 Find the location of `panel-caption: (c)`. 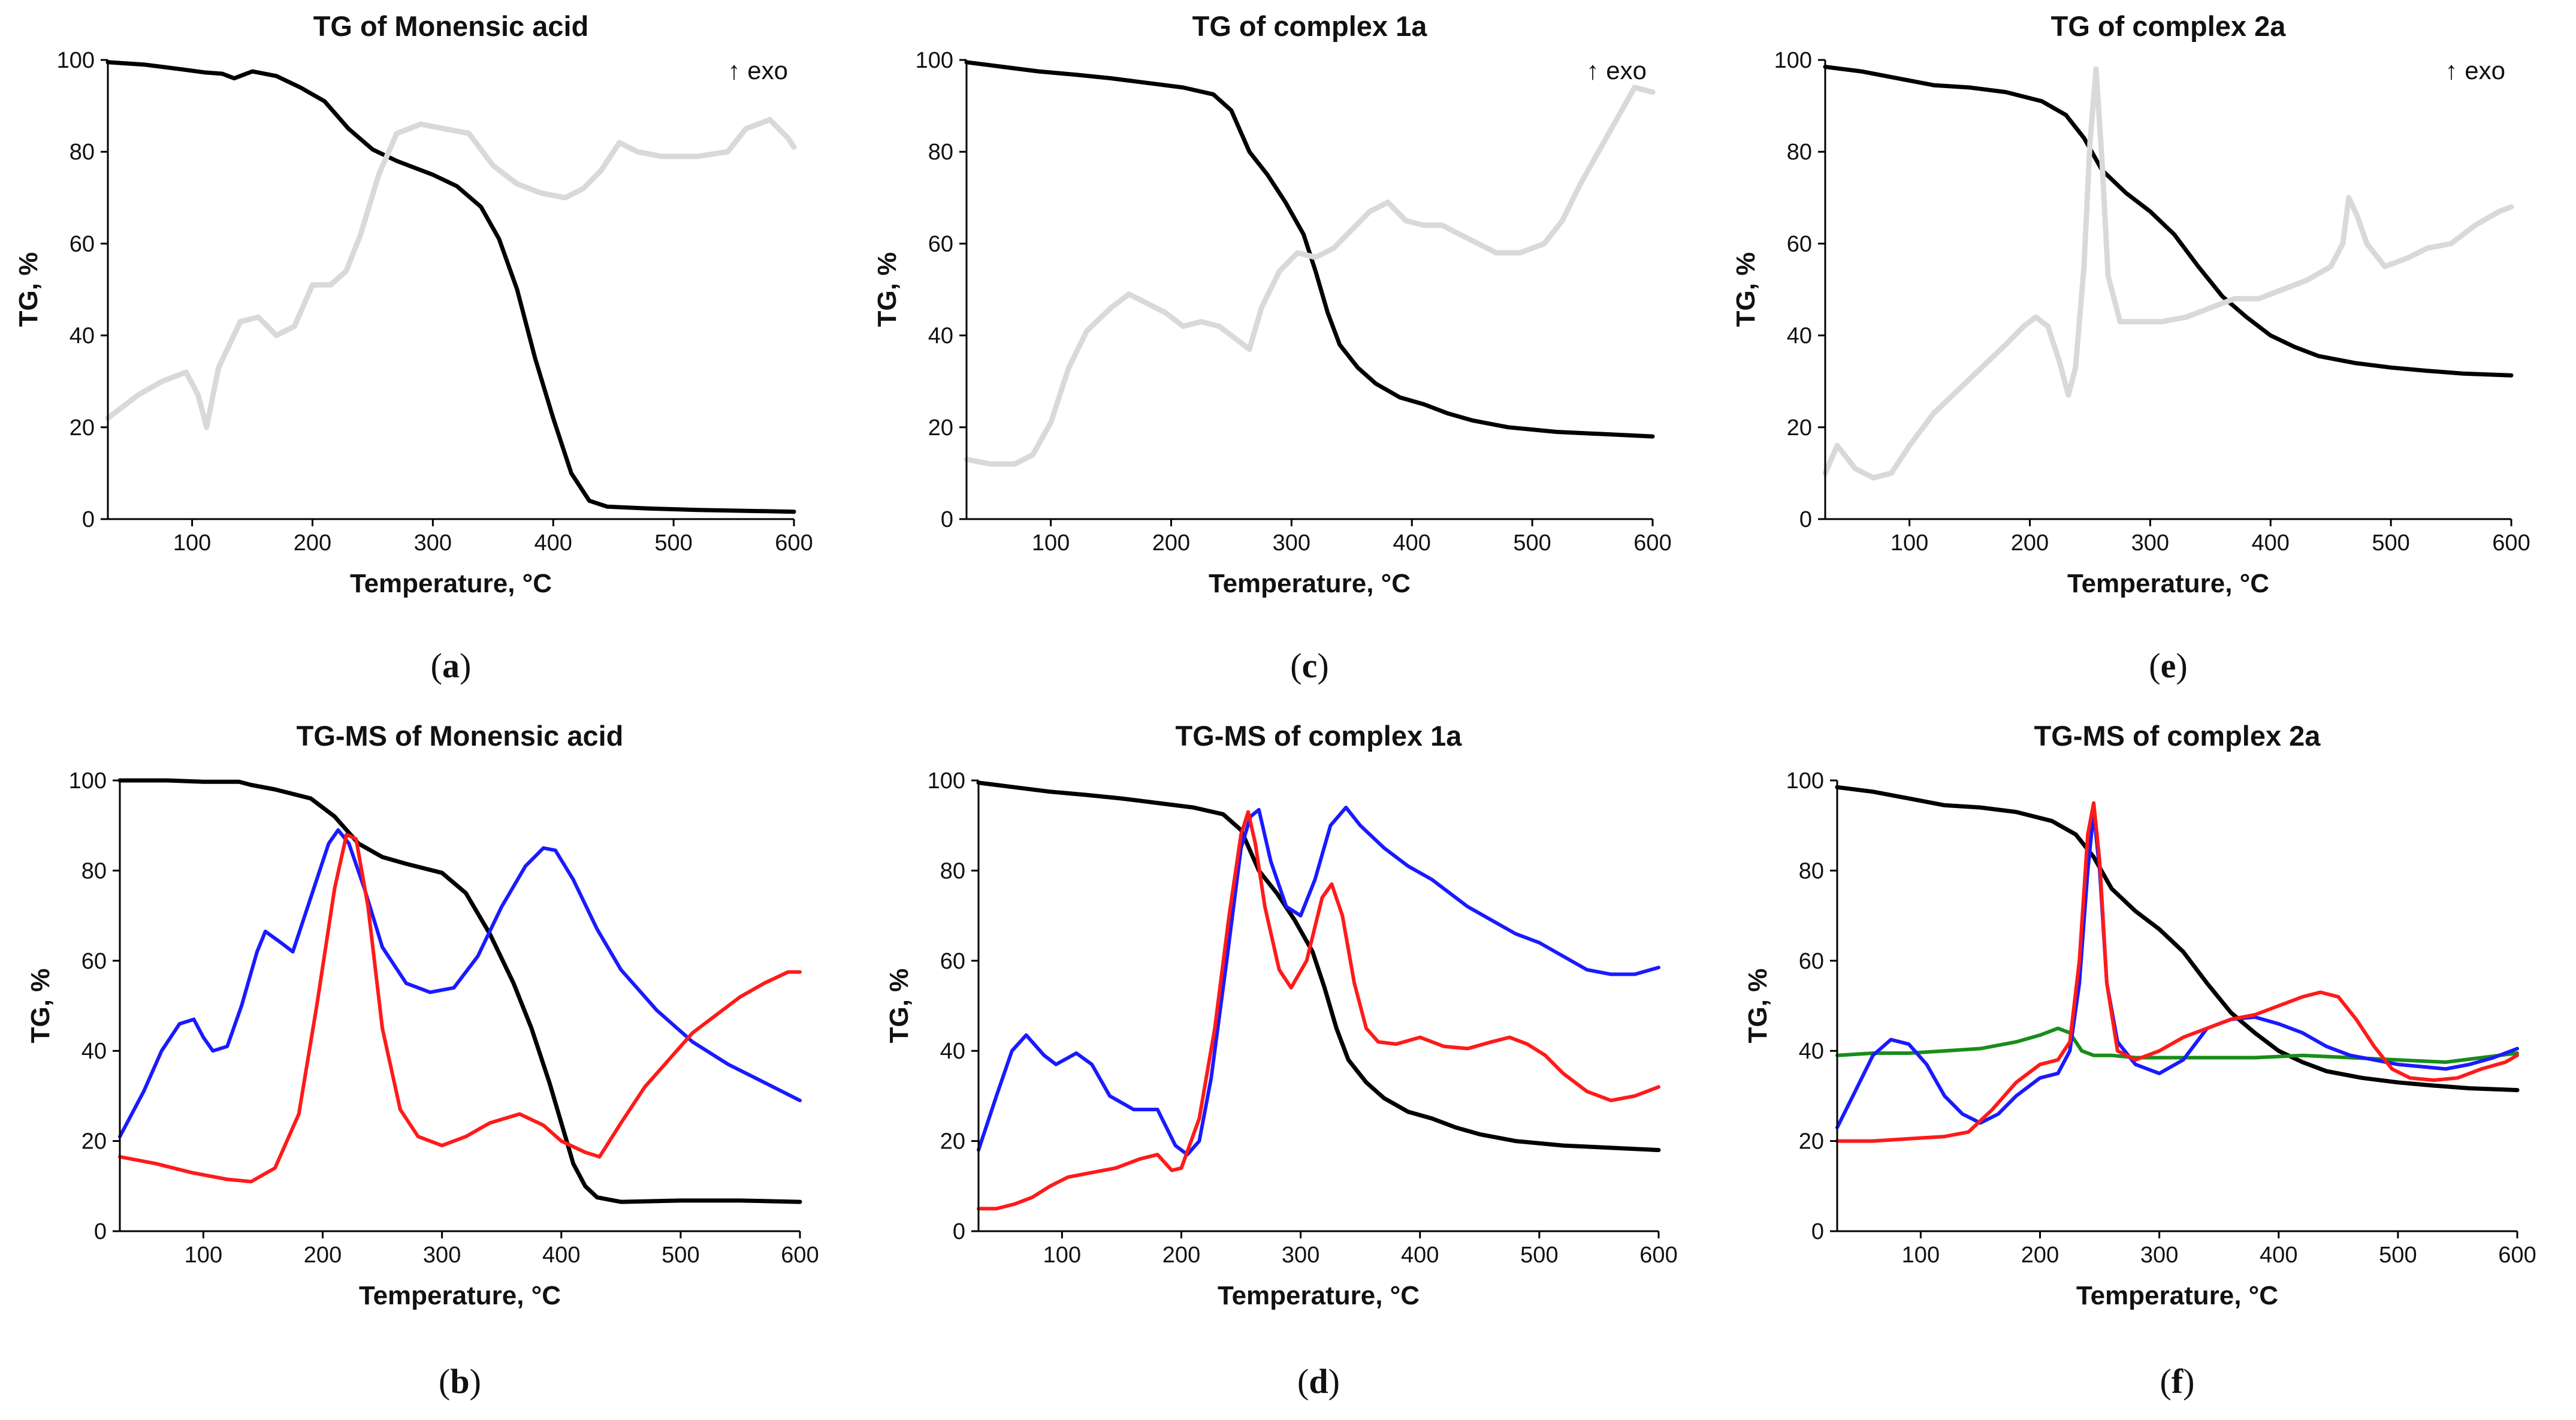

panel-caption: (c) is located at coordinates (1309, 665).